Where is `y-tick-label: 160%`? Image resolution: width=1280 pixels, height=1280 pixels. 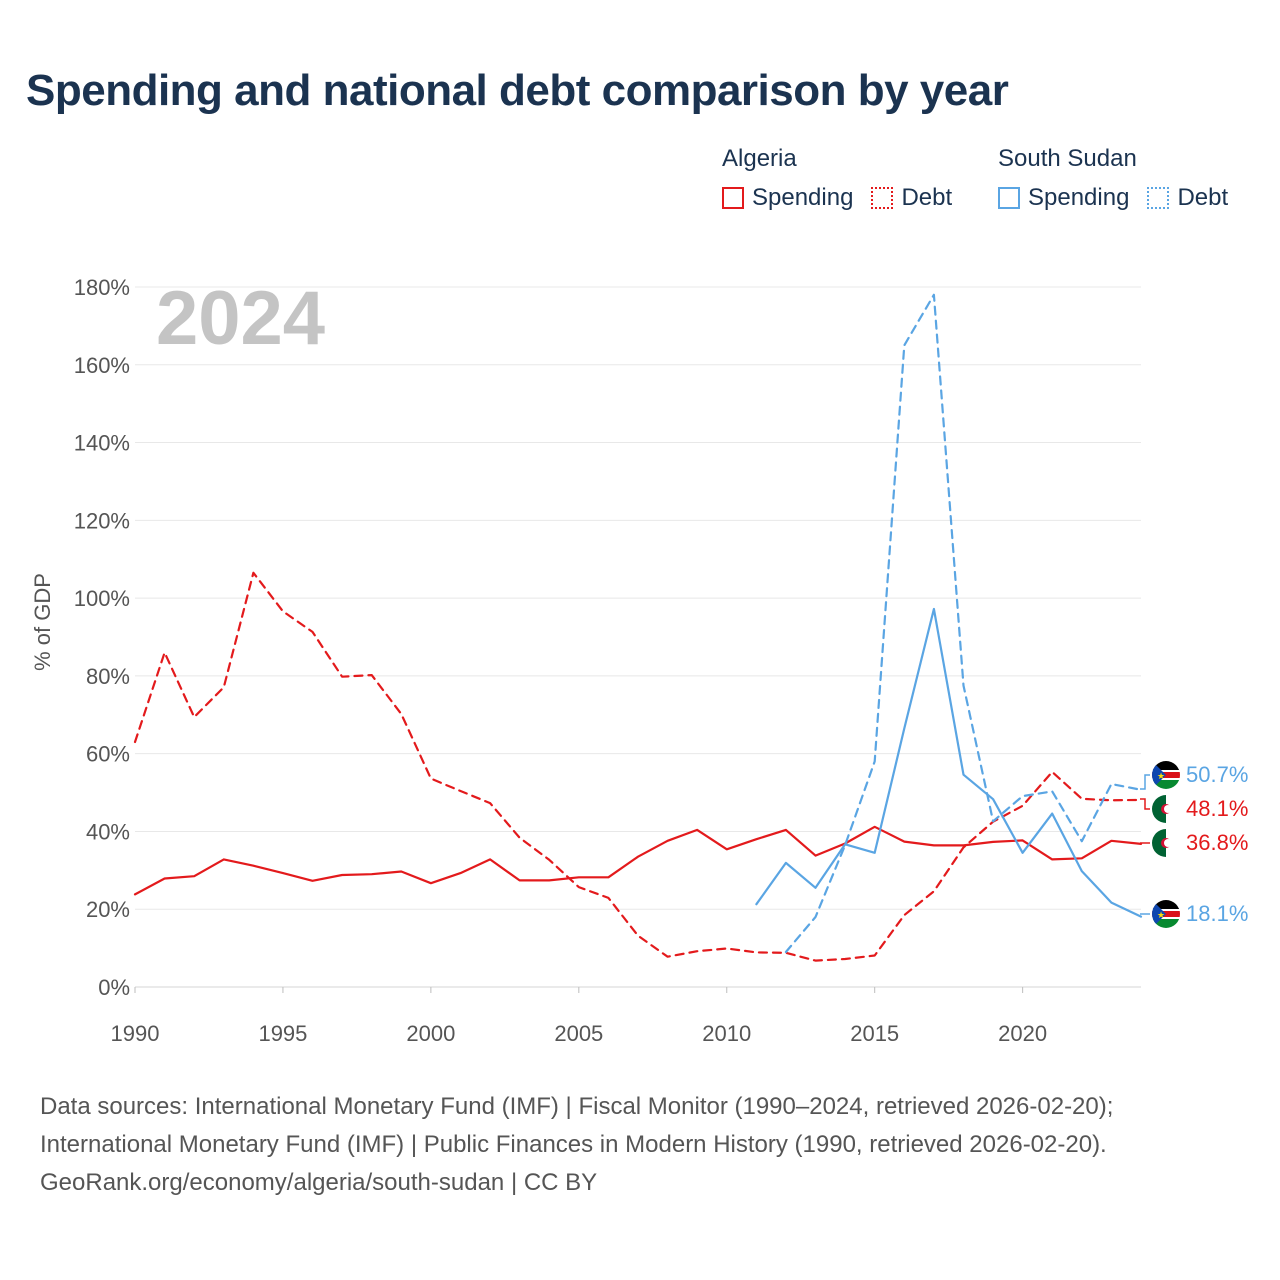
y-tick-label: 160% is located at coordinates (102, 365).